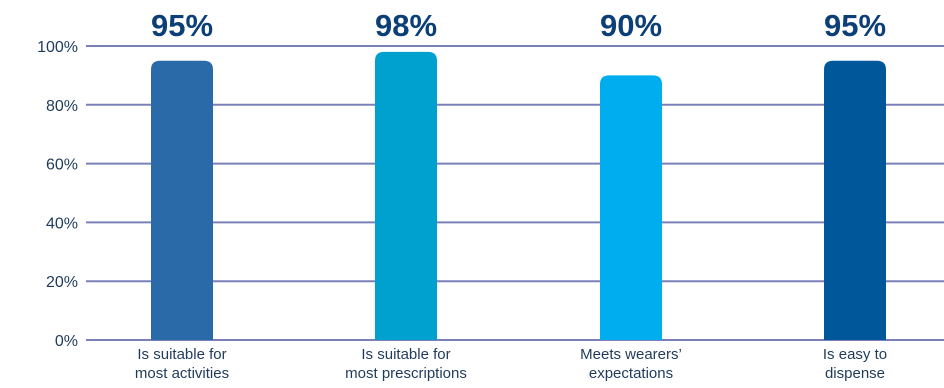 The width and height of the screenshot is (944, 388). Describe the element at coordinates (62, 282) in the screenshot. I see `y-tick-label: 20%` at that location.